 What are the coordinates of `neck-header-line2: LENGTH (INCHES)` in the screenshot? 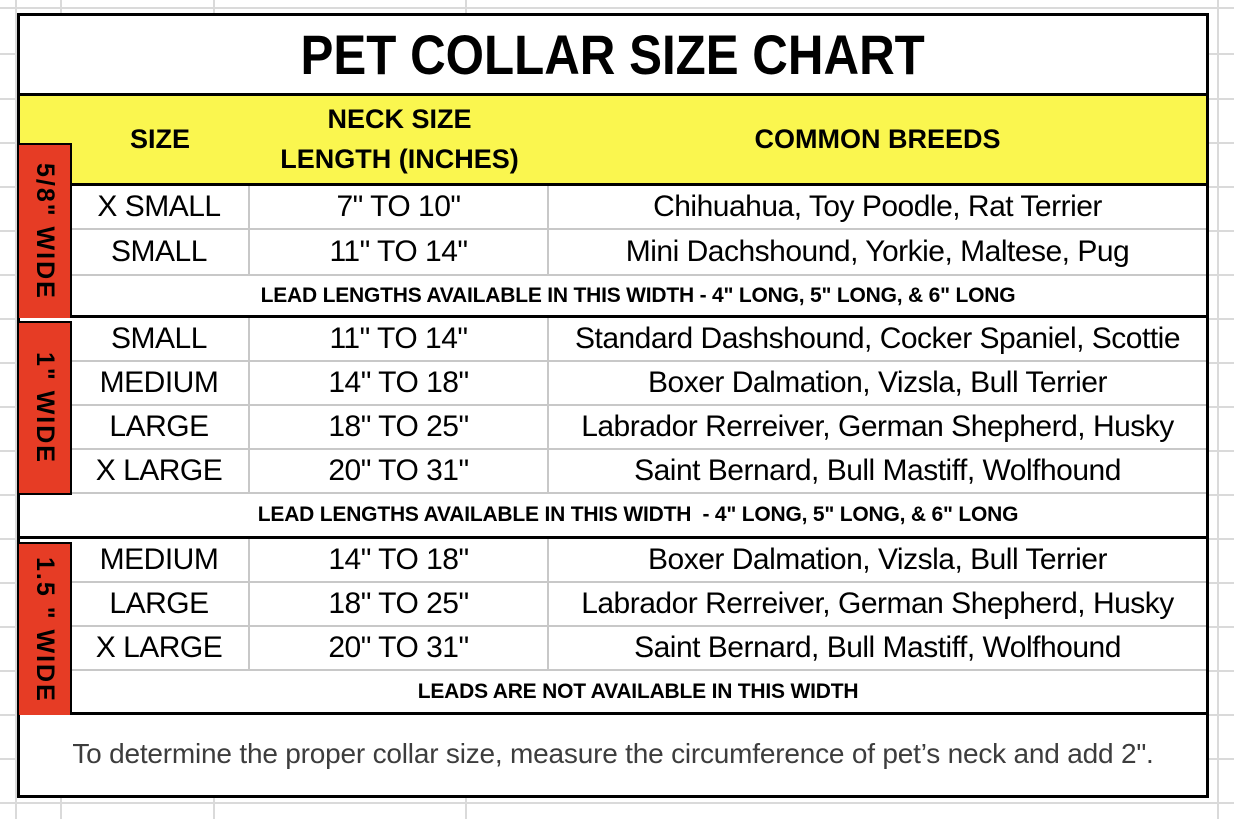 It's located at (399, 158).